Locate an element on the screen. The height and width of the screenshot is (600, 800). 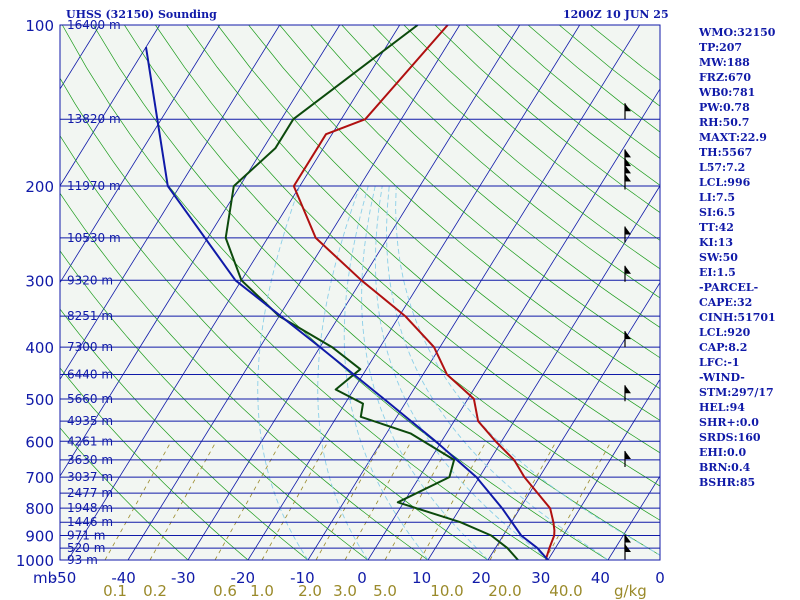
temperature-tick-label: -10 is located at coordinates (302, 578).